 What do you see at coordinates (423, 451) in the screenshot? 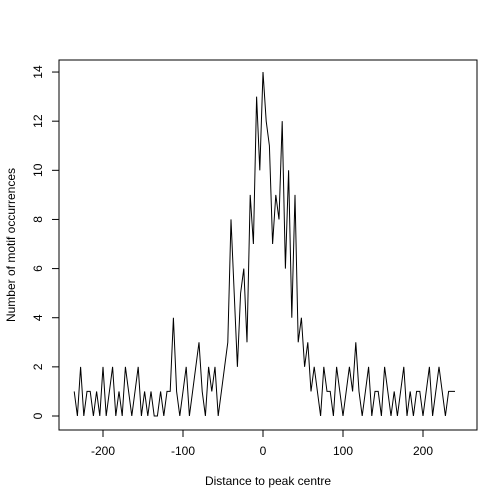
I see `x-tick-label: 200` at bounding box center [423, 451].